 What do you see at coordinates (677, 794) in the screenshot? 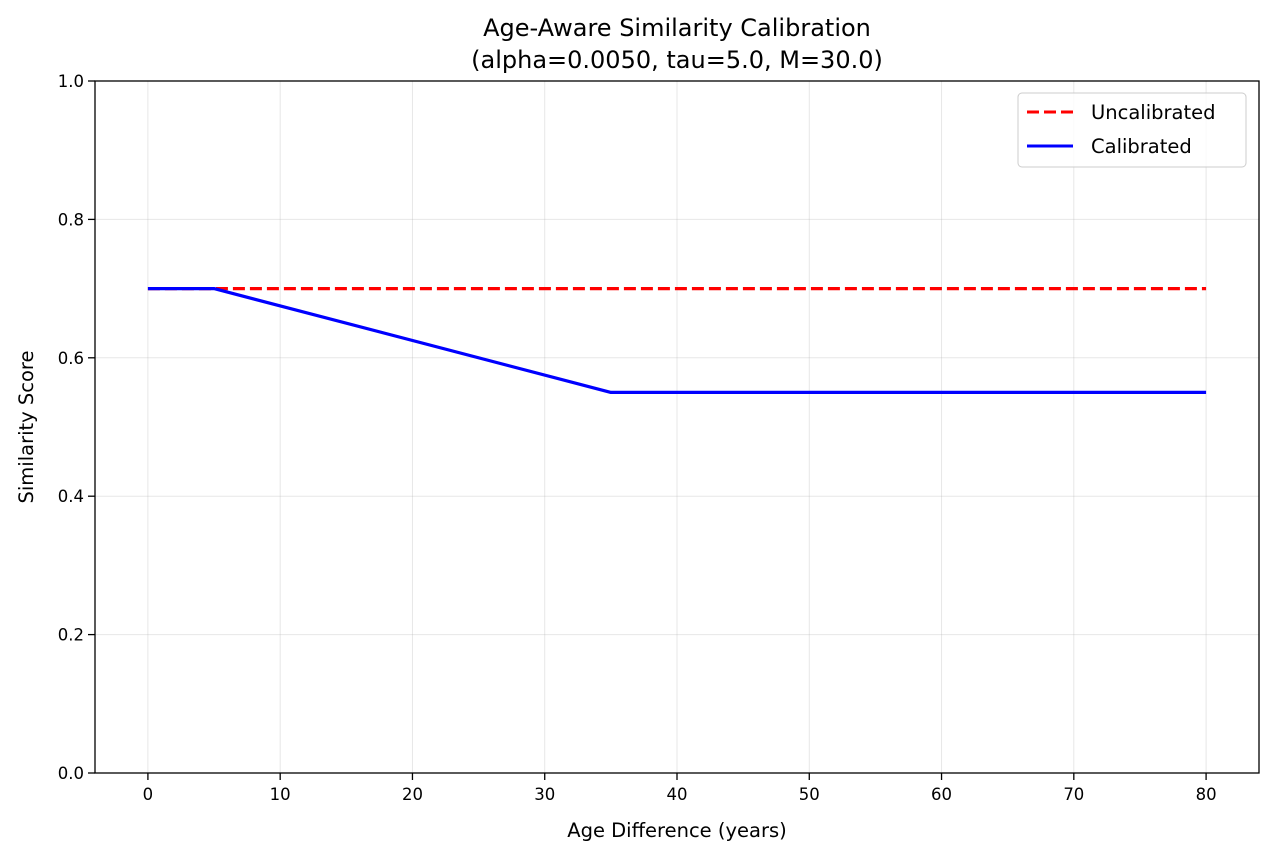
I see `x-tick-label: 40` at bounding box center [677, 794].